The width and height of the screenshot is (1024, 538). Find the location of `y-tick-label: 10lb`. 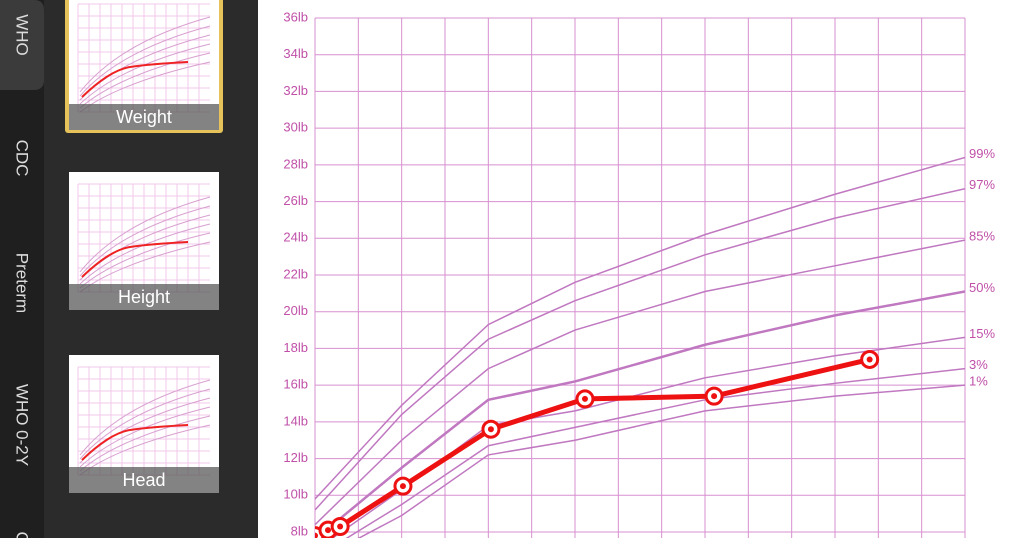

y-tick-label: 10lb is located at coordinates (295, 494).